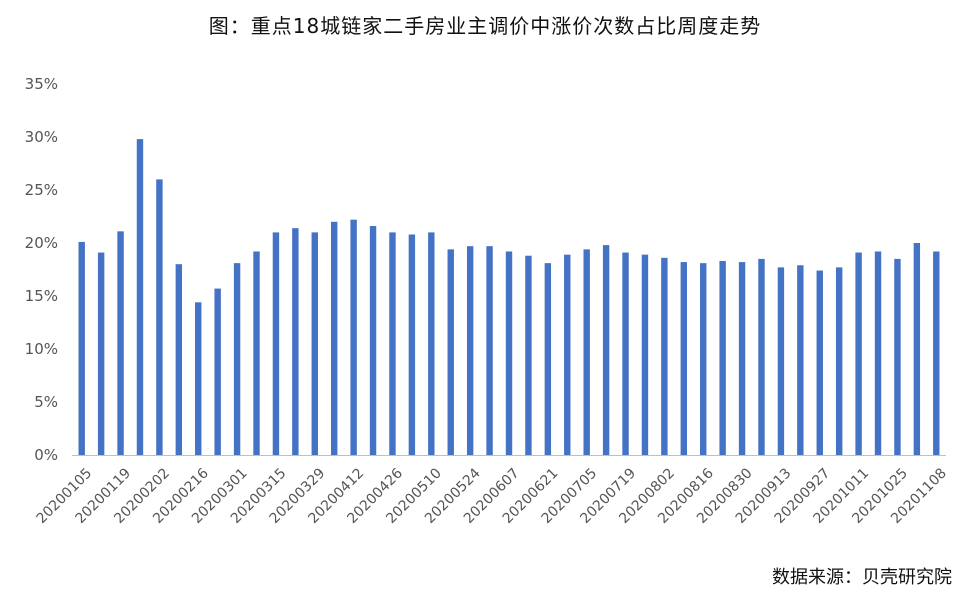 The image size is (970, 608). What do you see at coordinates (46, 455) in the screenshot?
I see `y-tick-label: 0%` at bounding box center [46, 455].